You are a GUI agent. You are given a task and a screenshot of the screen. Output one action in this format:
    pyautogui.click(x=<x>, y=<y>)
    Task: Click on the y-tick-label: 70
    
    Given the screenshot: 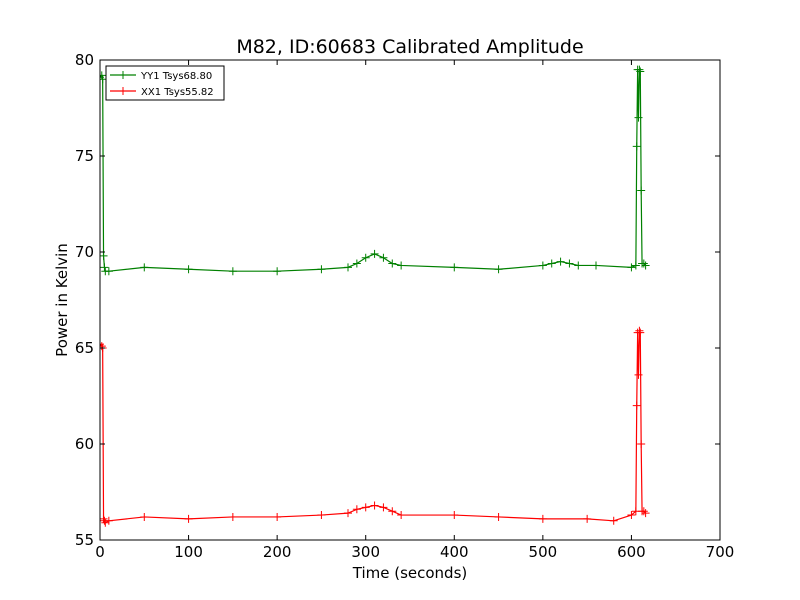 What is the action you would take?
    pyautogui.click(x=84, y=252)
    